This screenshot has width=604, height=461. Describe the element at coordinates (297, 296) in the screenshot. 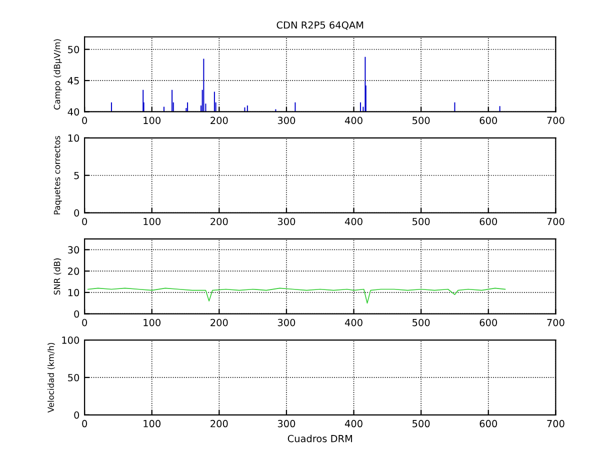

I see `line-series` at that location.